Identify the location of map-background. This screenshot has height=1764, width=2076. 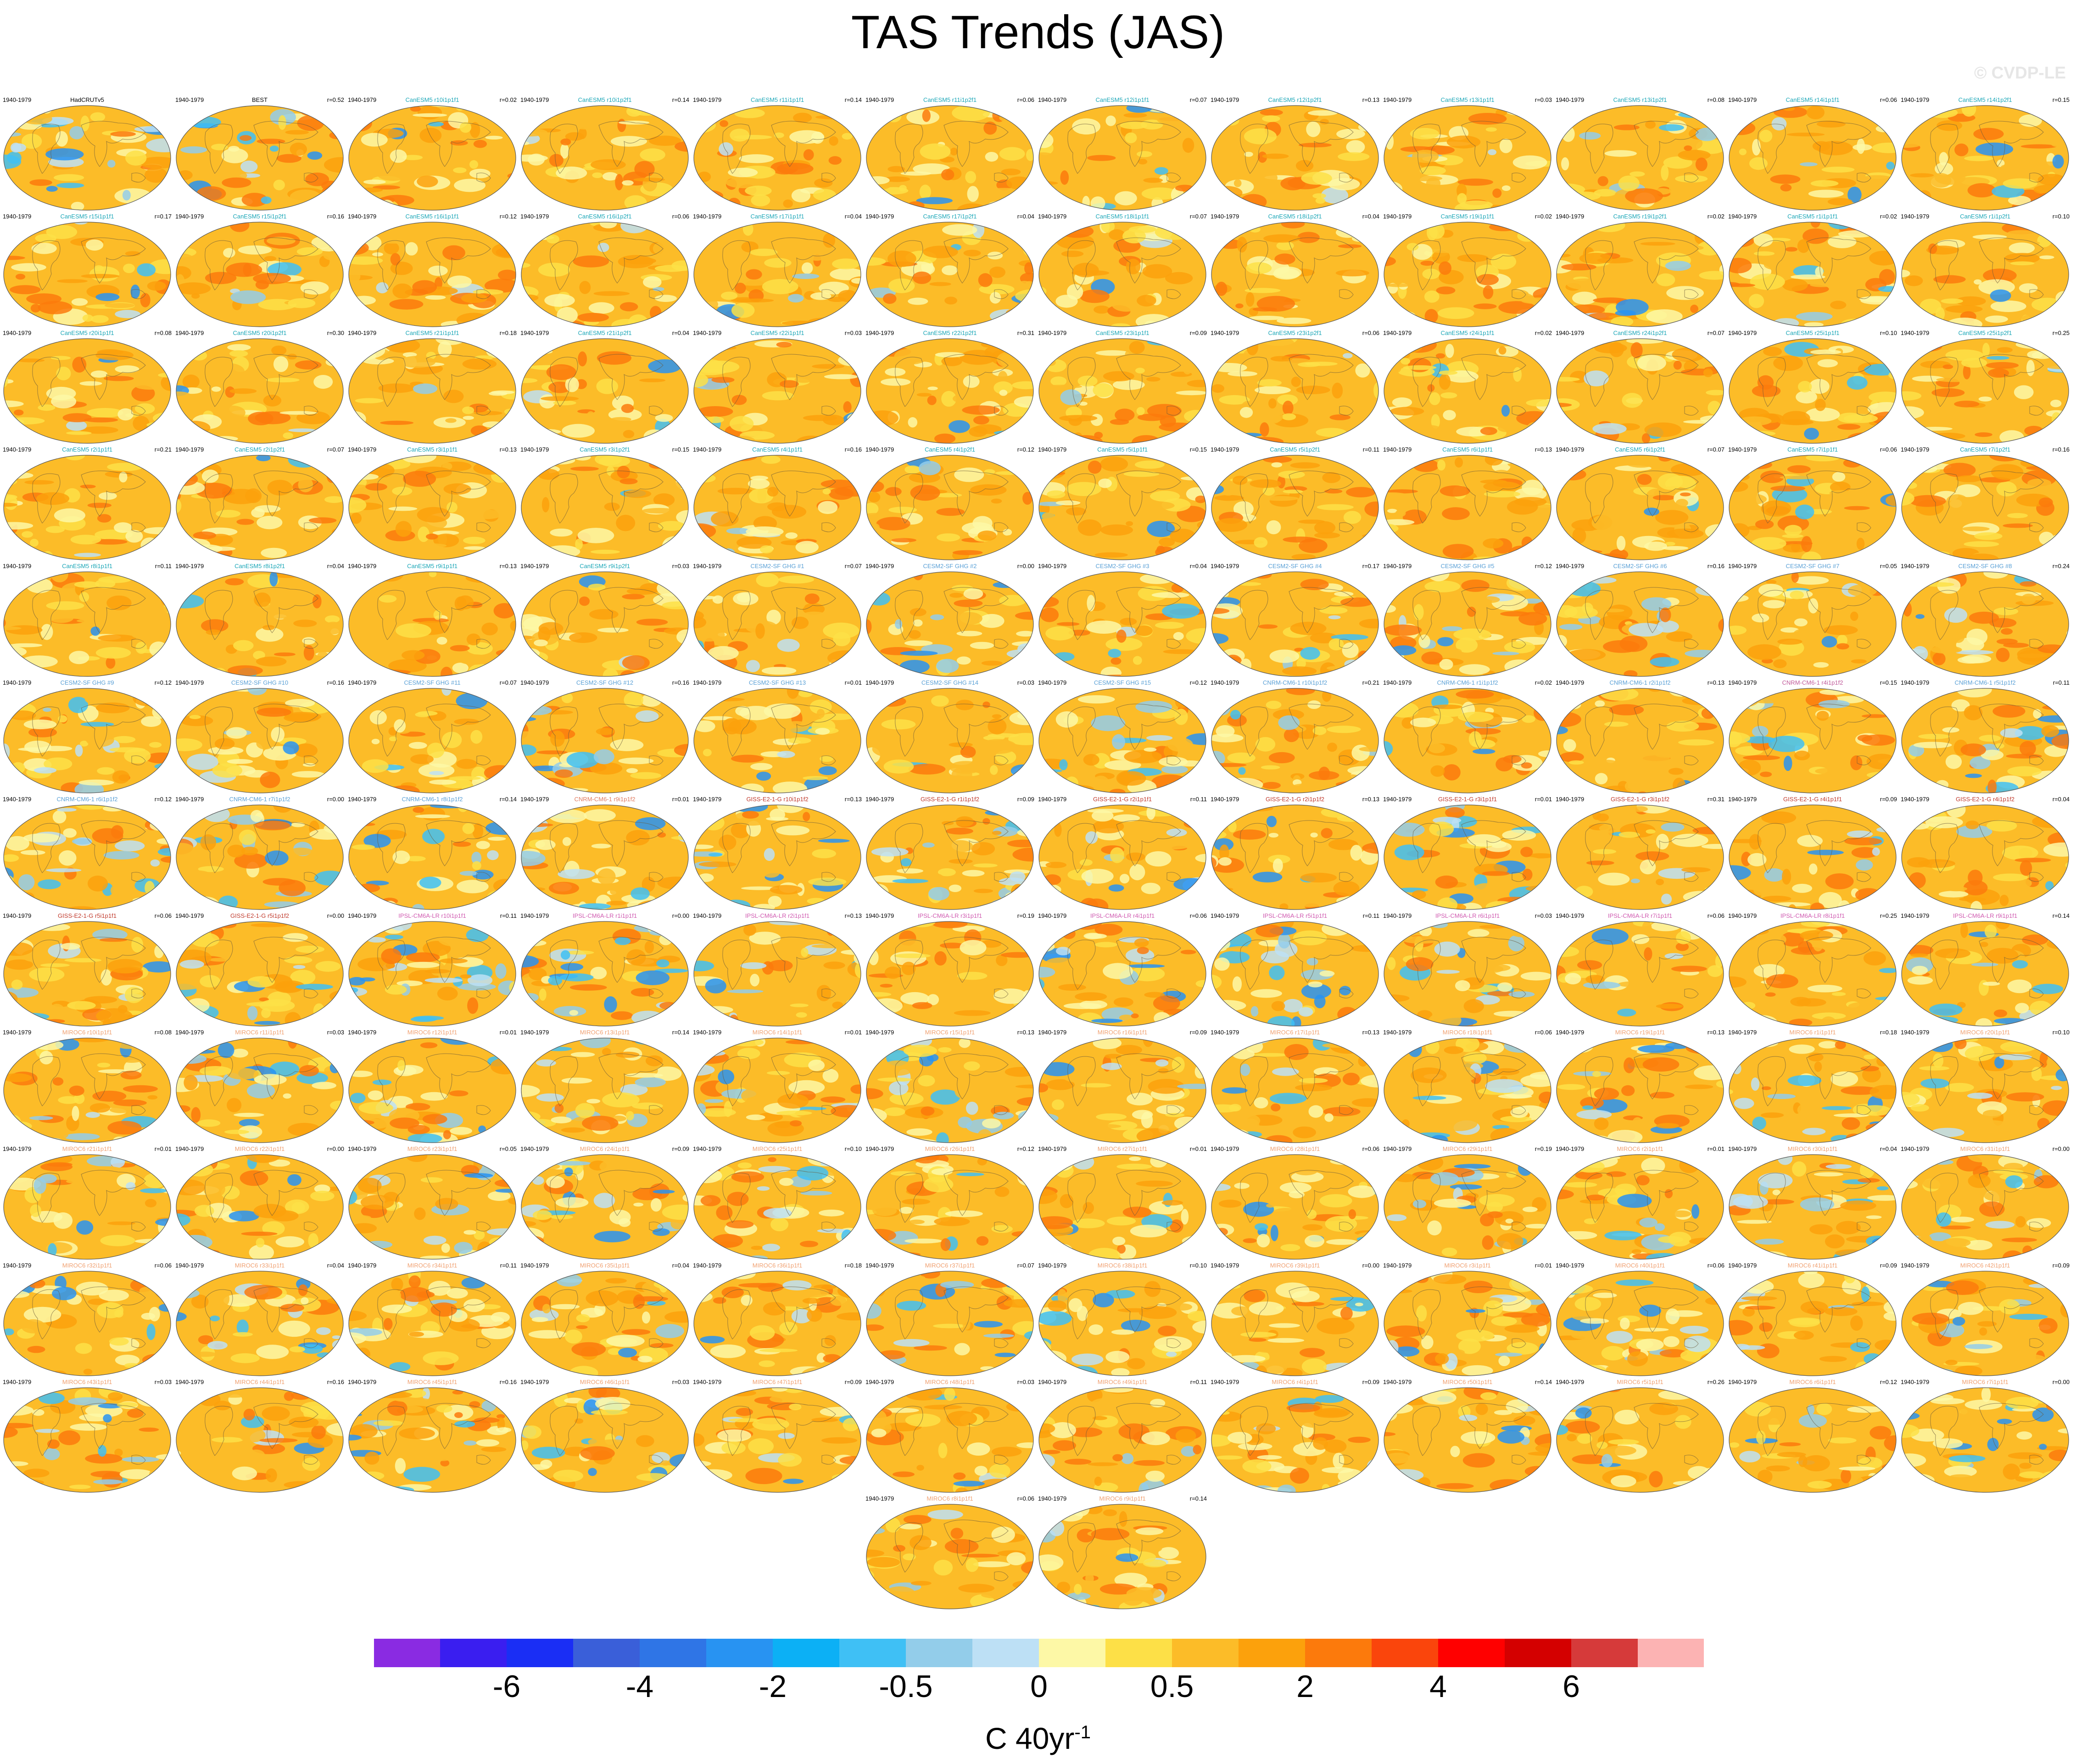
(949, 508).